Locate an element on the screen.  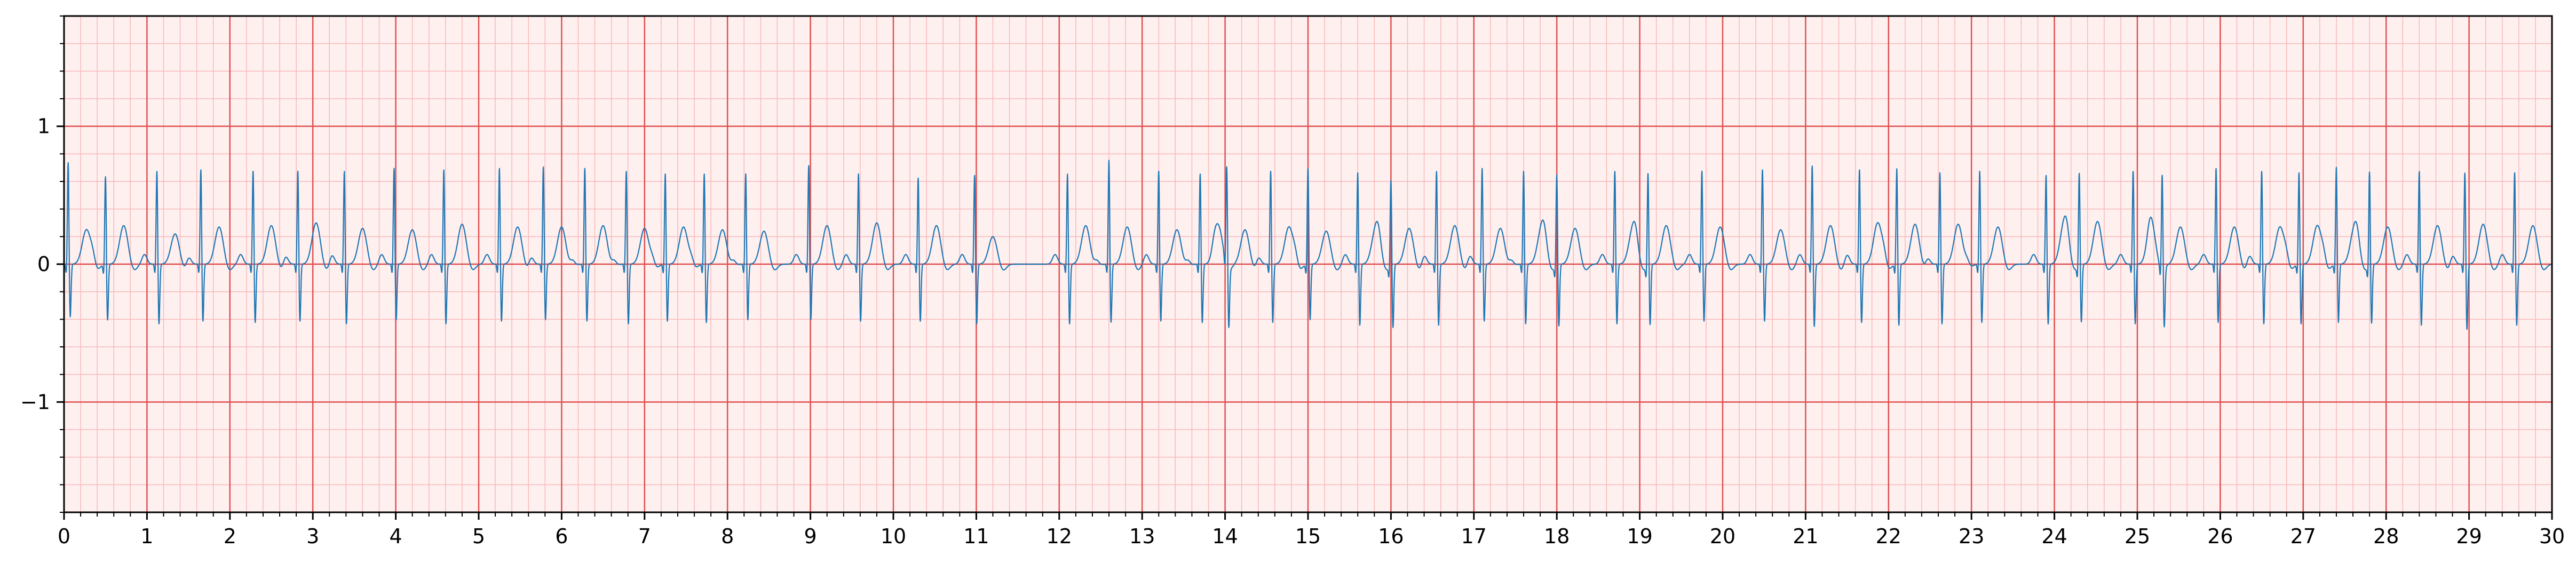
y-tick-label: 1 is located at coordinates (43, 126).